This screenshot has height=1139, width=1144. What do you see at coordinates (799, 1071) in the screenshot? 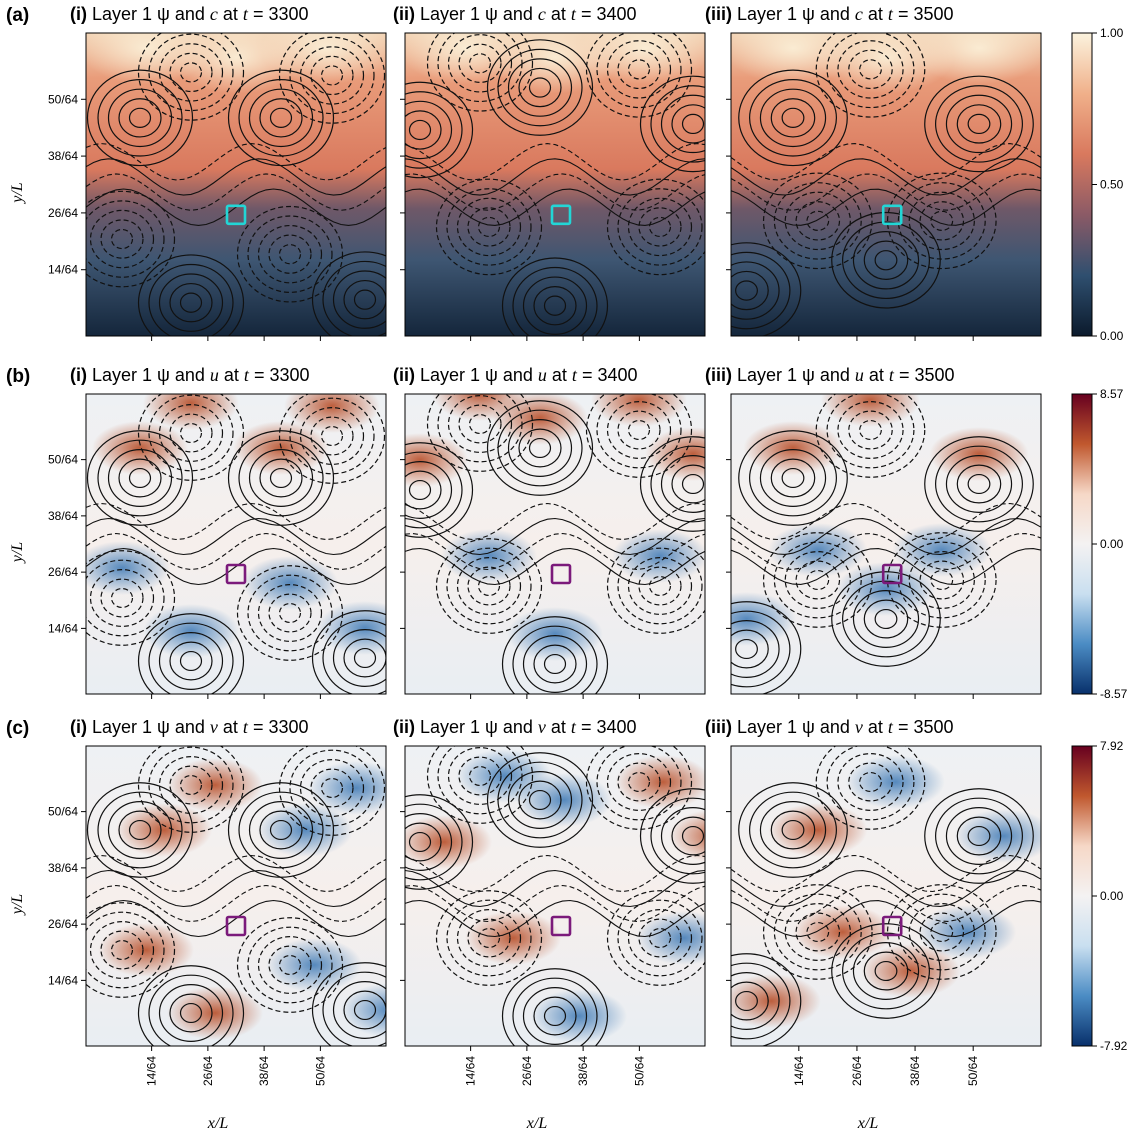
I see `x-tick-label: 14/64` at bounding box center [799, 1071].